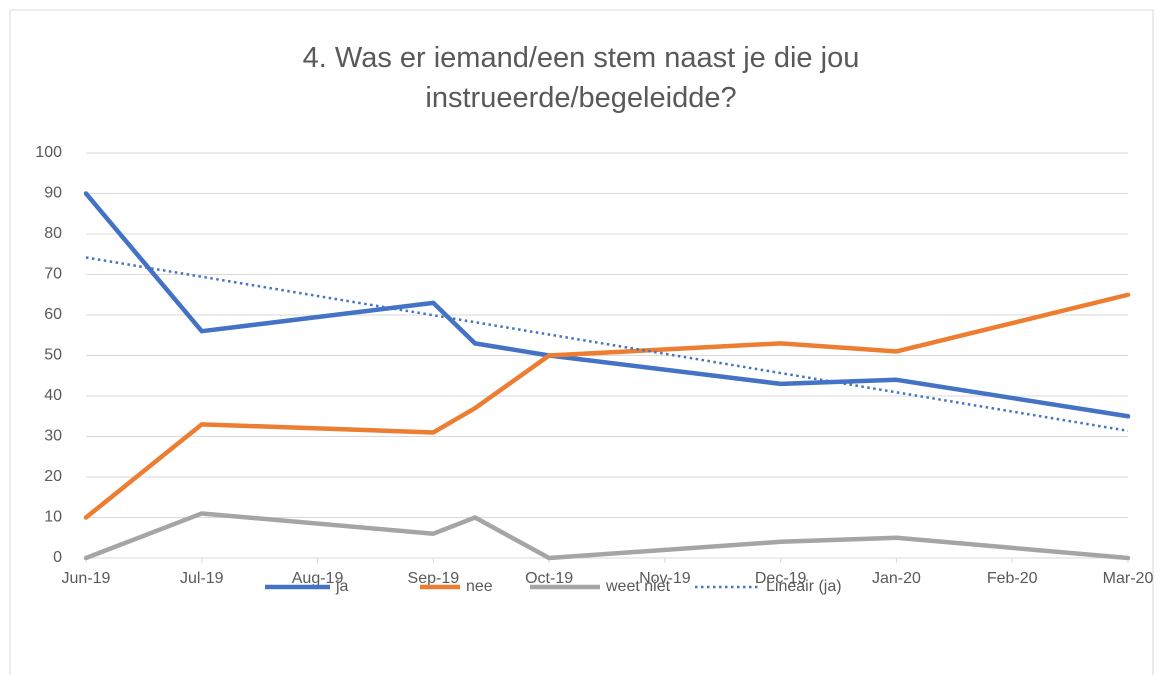 Image resolution: width=1163 pixels, height=675 pixels. What do you see at coordinates (53, 476) in the screenshot?
I see `y-tick-label: 20` at bounding box center [53, 476].